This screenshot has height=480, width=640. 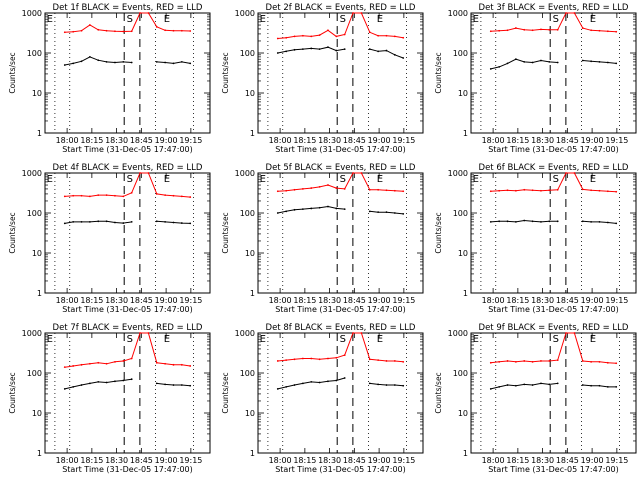 I want to click on chart-title: Det 5f BLACK = Events, RED = LLD, so click(x=341, y=168).